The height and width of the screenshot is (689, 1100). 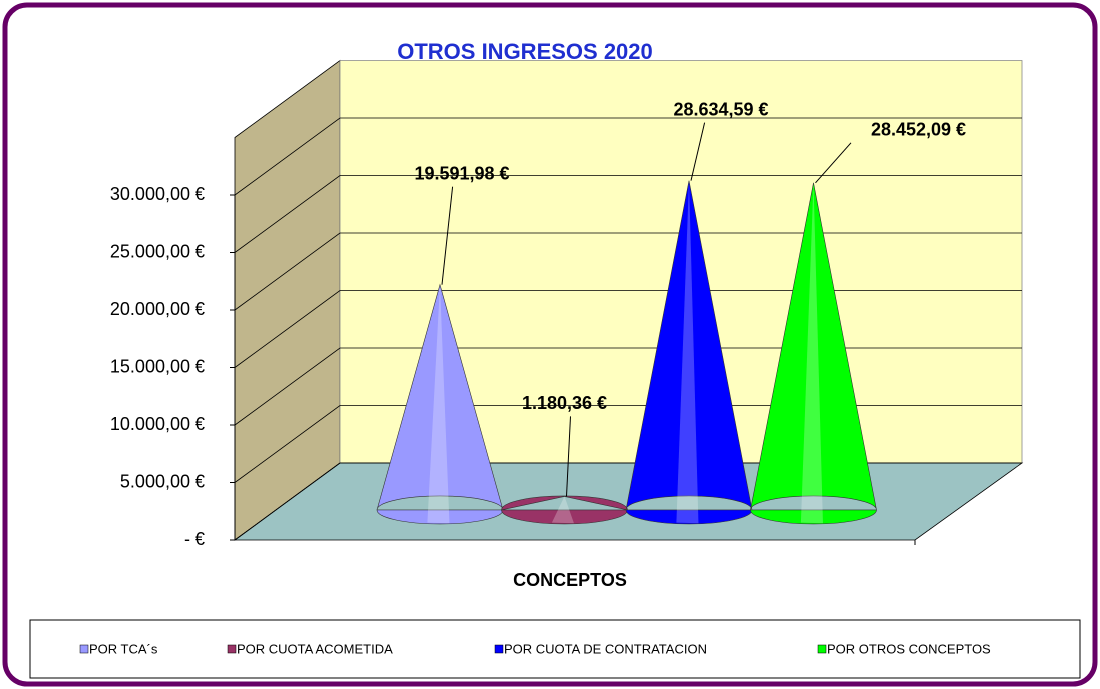 I want to click on data-label: 1.180,36 €, so click(x=564, y=403).